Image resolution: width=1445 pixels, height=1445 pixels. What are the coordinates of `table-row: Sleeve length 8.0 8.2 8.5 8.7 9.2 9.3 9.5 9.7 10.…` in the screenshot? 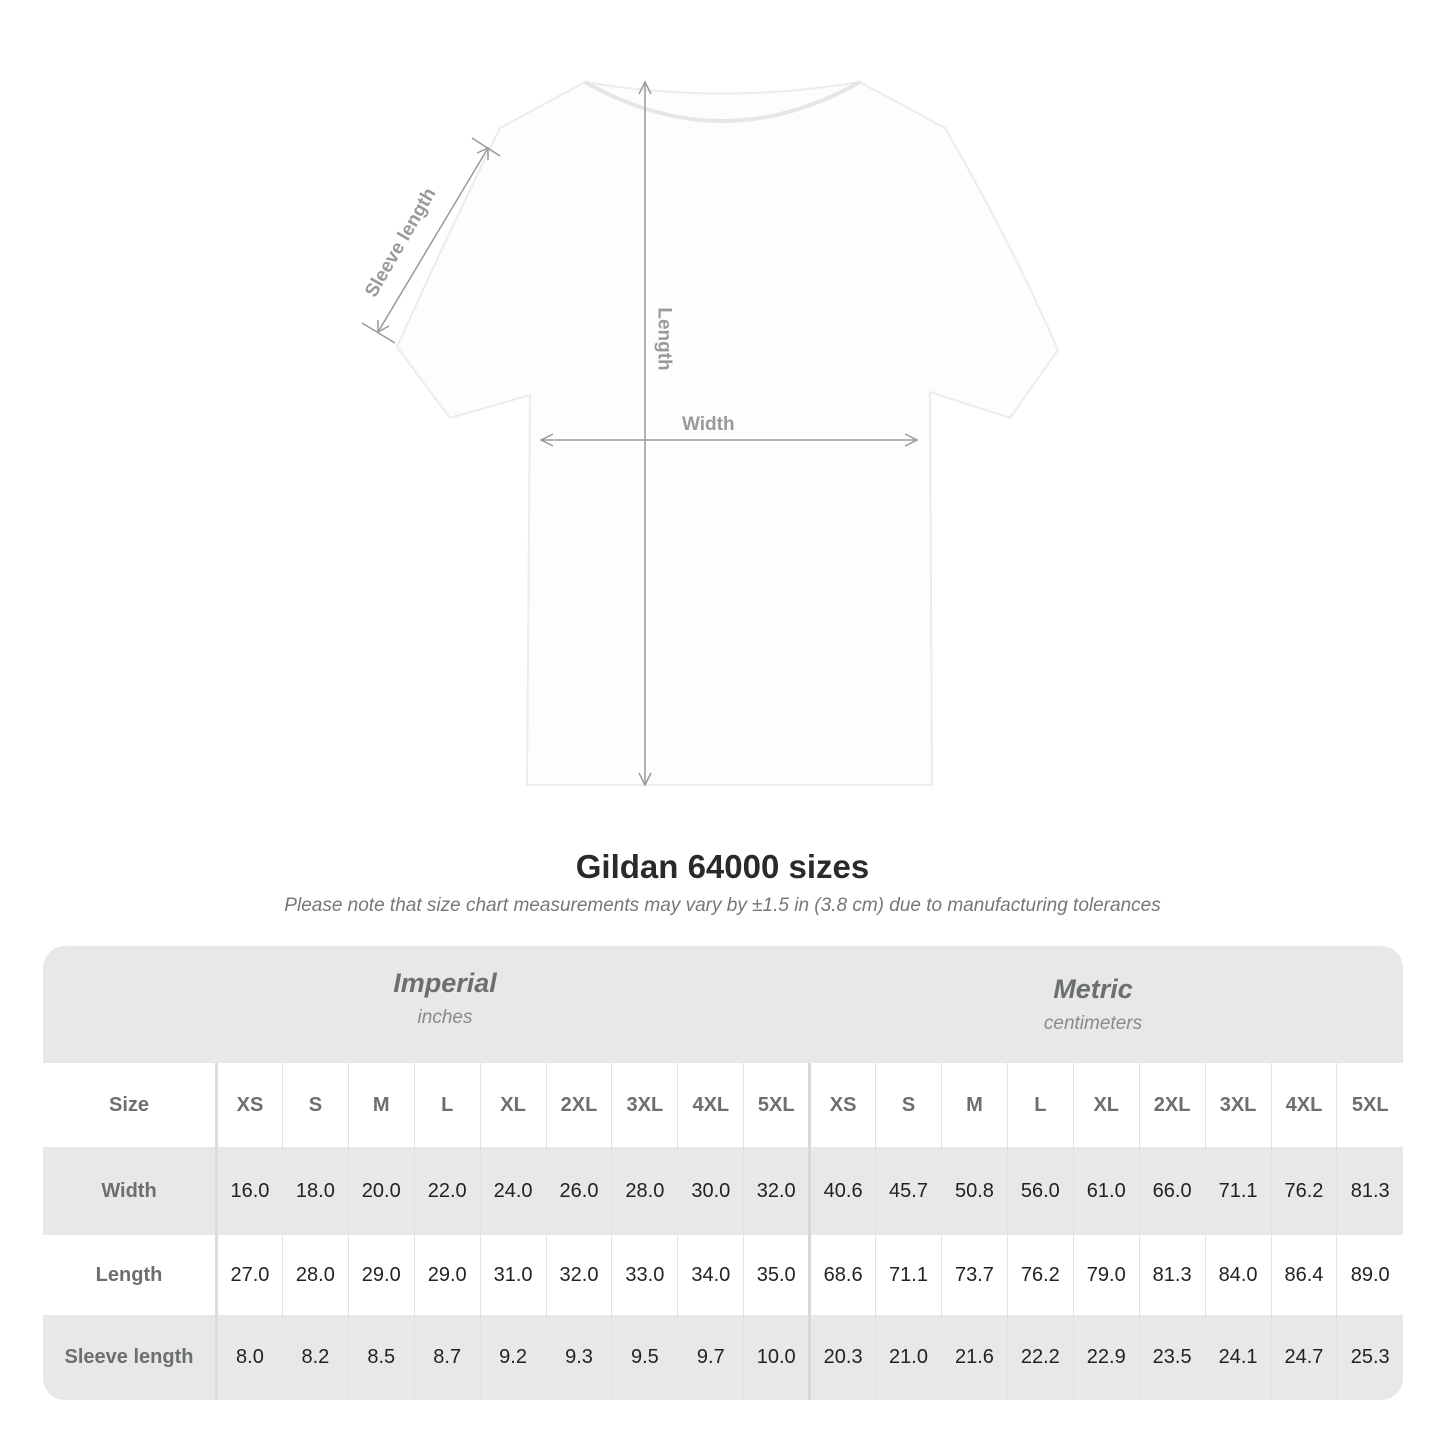 It's located at (723, 1357).